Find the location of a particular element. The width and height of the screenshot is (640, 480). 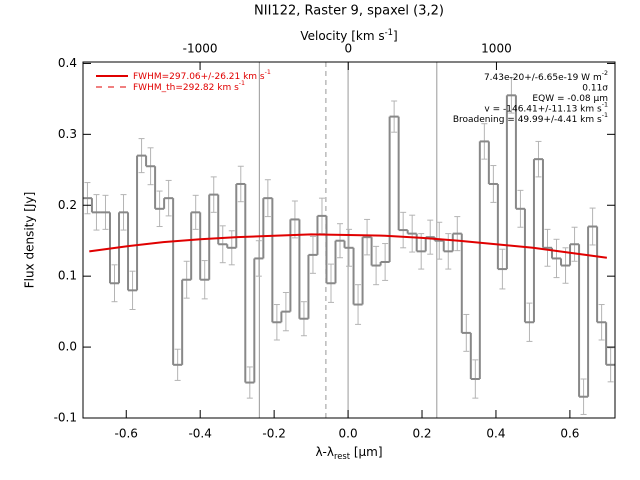

top-tick-label: 0 is located at coordinates (348, 49).